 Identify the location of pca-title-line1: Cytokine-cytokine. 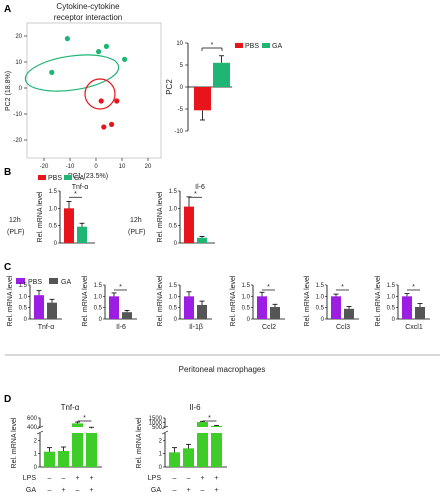
(88, 6).